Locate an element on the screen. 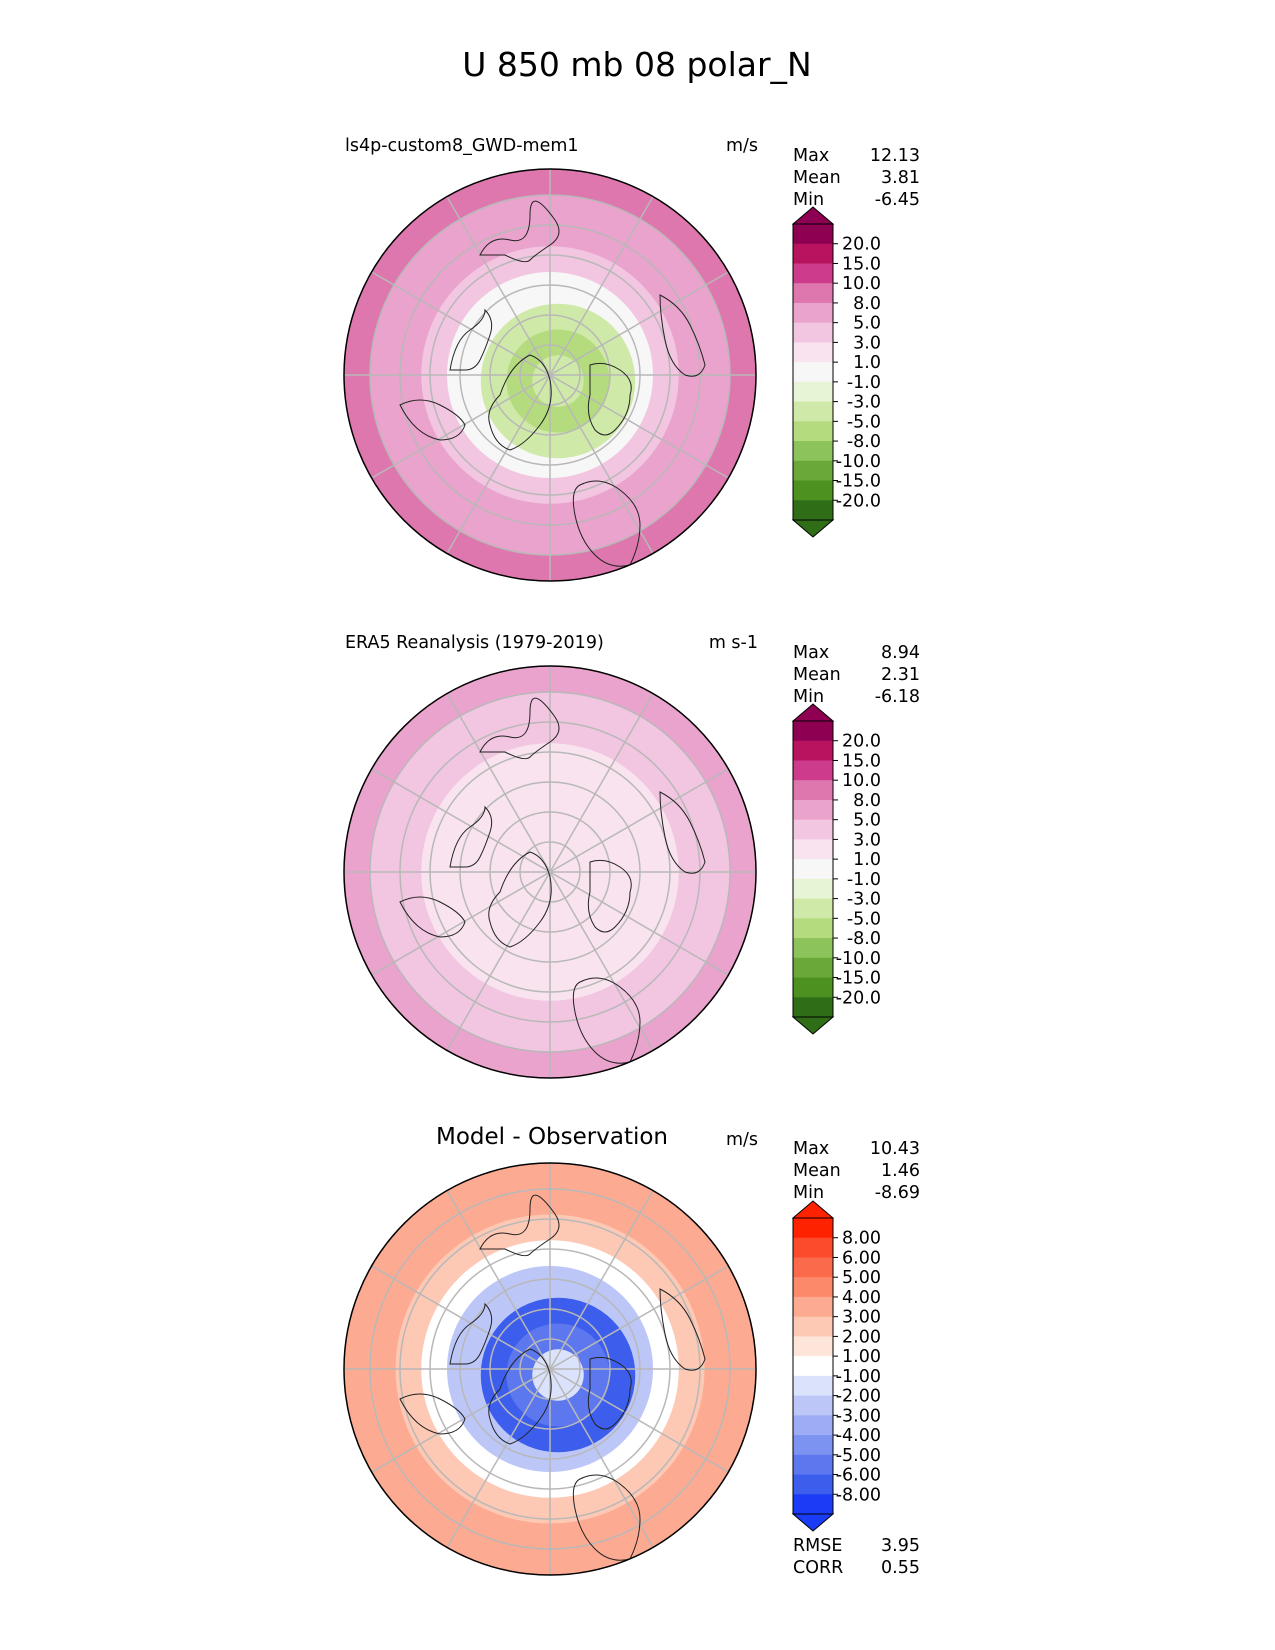 The height and width of the screenshot is (1650, 1275). panel-diff-units: m/s is located at coordinates (742, 1140).